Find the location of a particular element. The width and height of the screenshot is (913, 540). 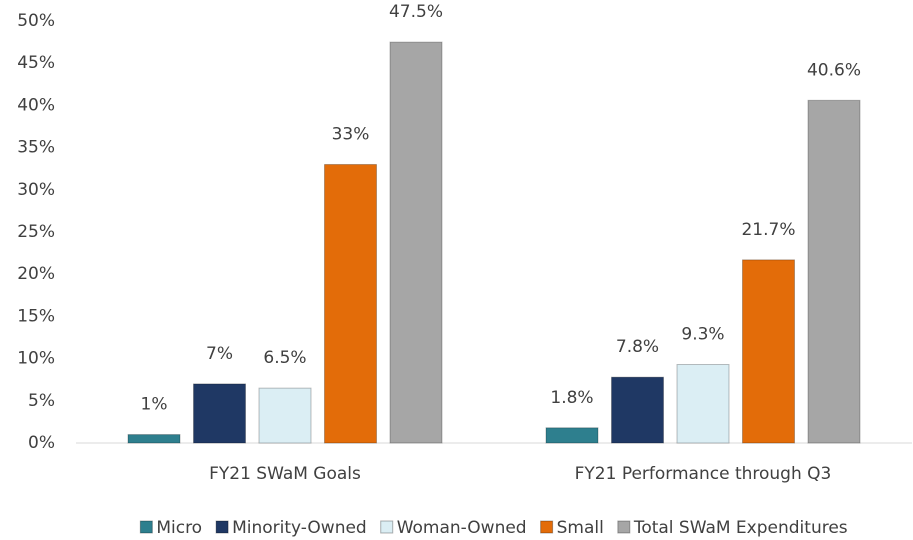

x-tick-label: FY21 SWaM Goals is located at coordinates (285, 474).